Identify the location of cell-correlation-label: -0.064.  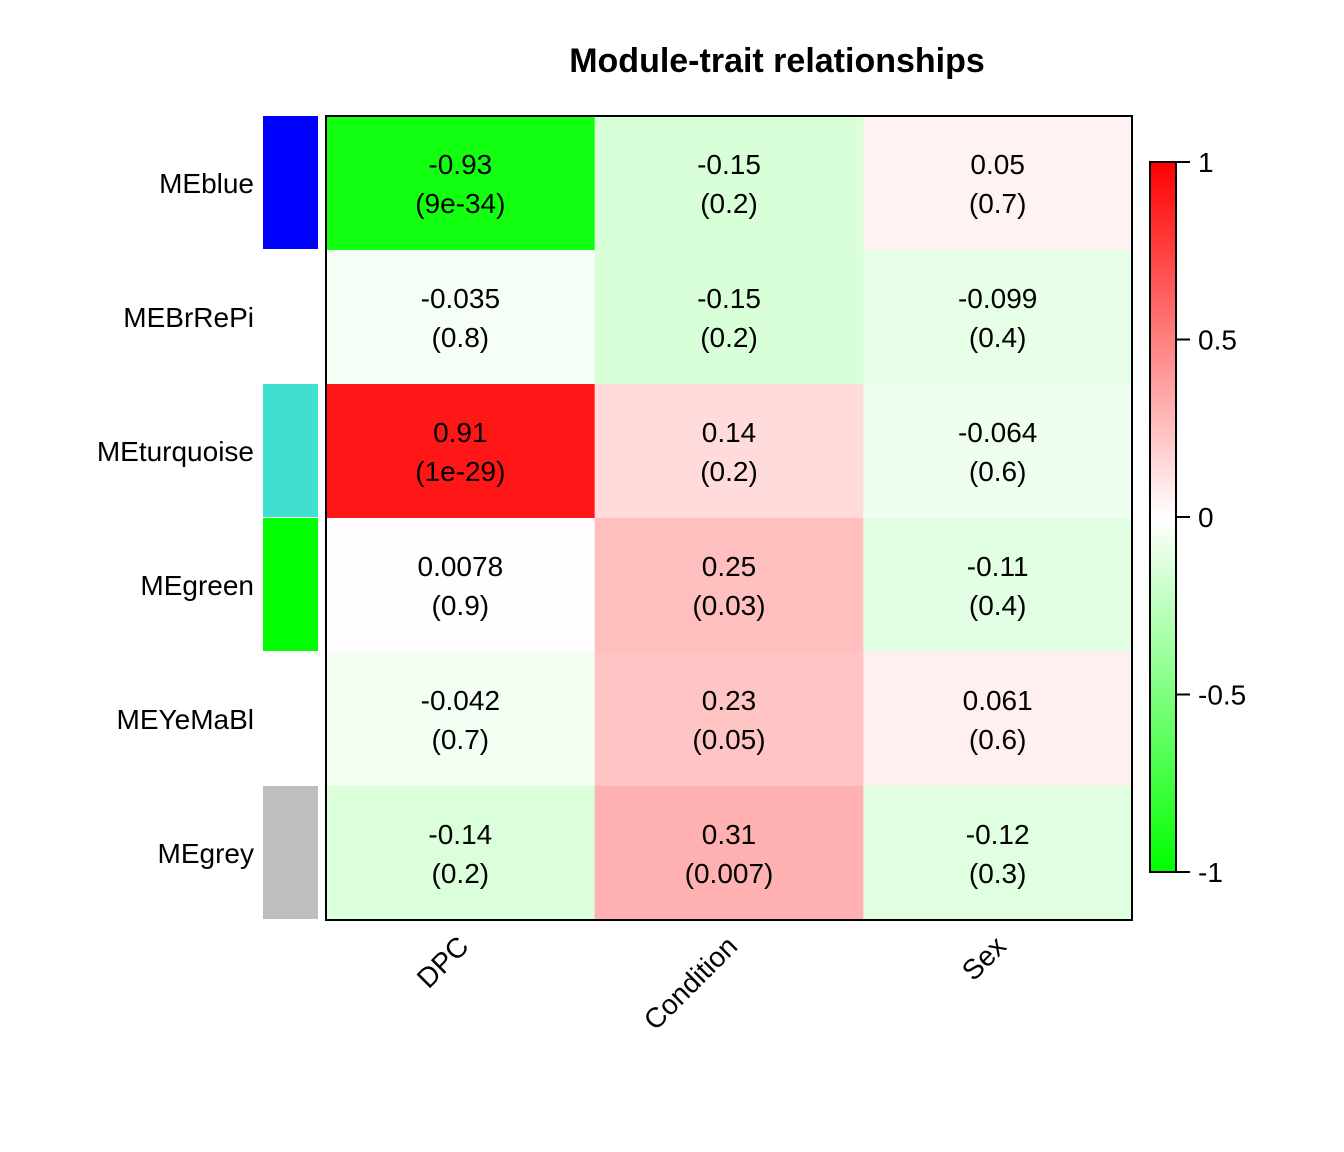
(997, 432).